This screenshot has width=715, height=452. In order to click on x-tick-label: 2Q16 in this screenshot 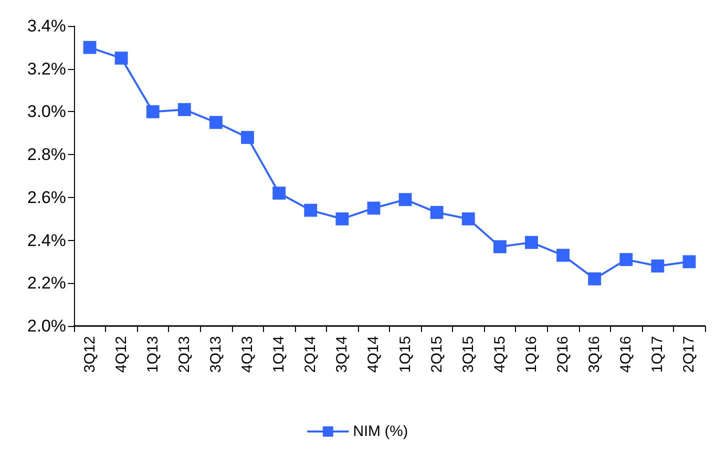, I will do `click(563, 354)`.